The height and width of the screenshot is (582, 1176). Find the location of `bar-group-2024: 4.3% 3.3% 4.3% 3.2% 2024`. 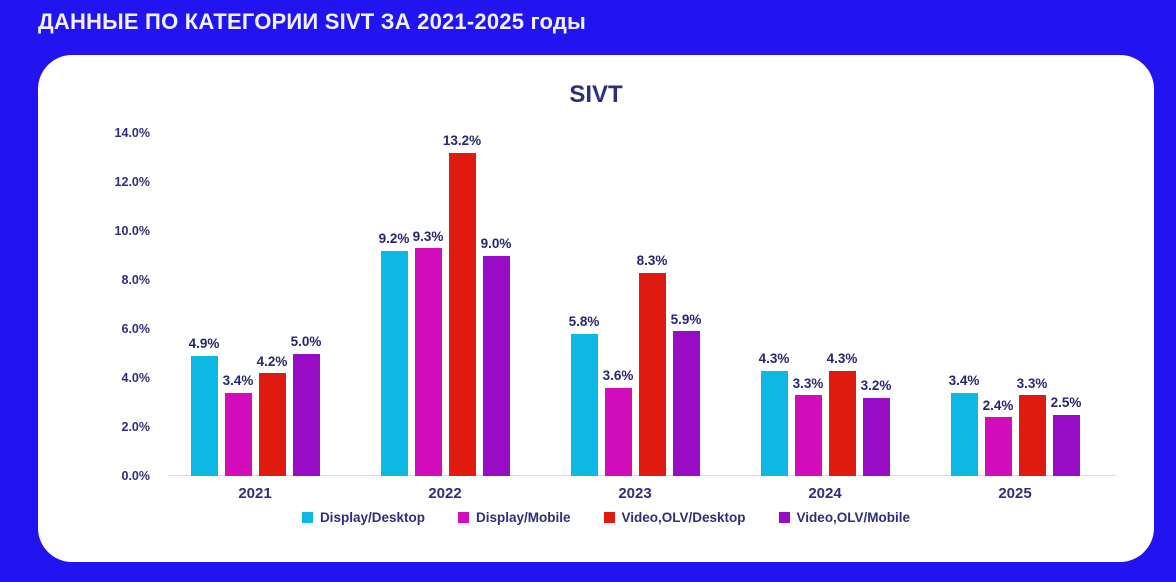

bar-group-2024: 4.3% 3.3% 4.3% 3.2% 2024 is located at coordinates (825, 317).